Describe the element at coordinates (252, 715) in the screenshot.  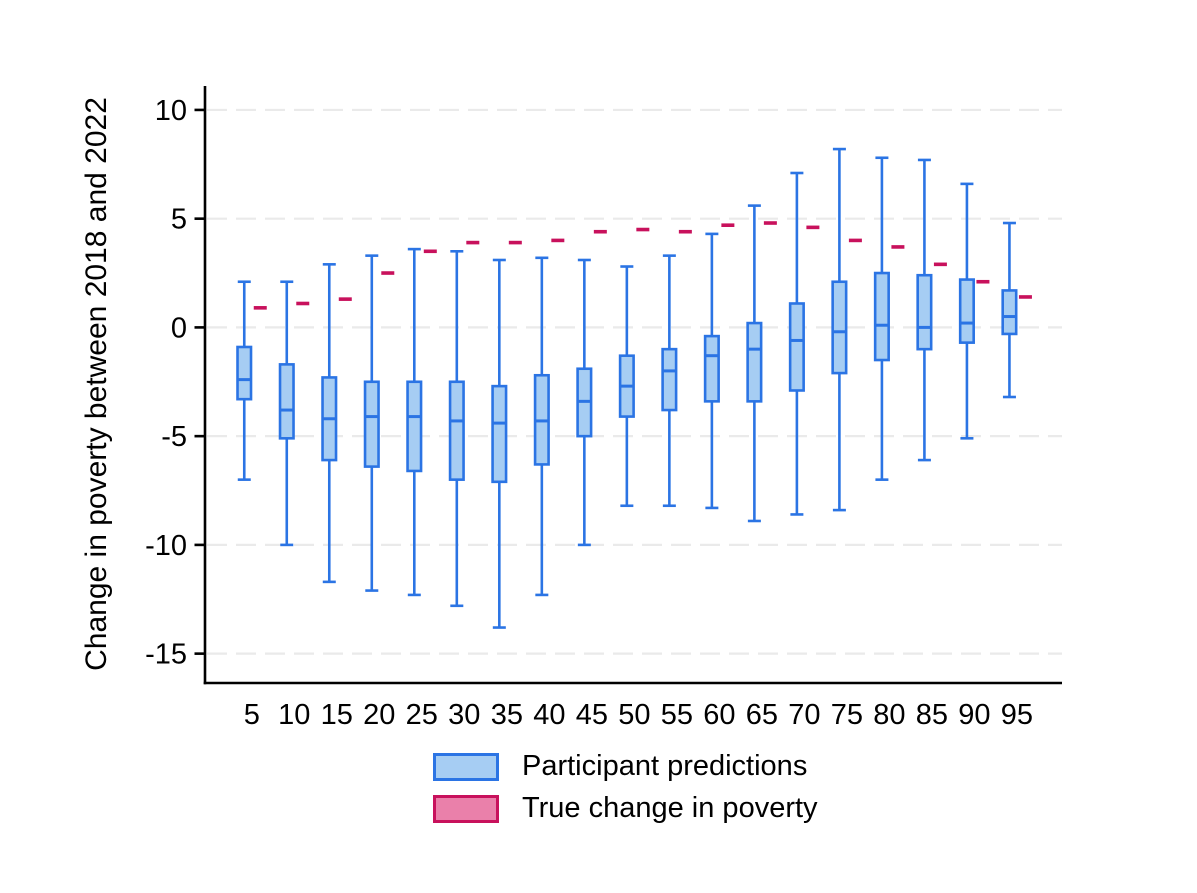
I see `x-tick-label-5: 5` at that location.